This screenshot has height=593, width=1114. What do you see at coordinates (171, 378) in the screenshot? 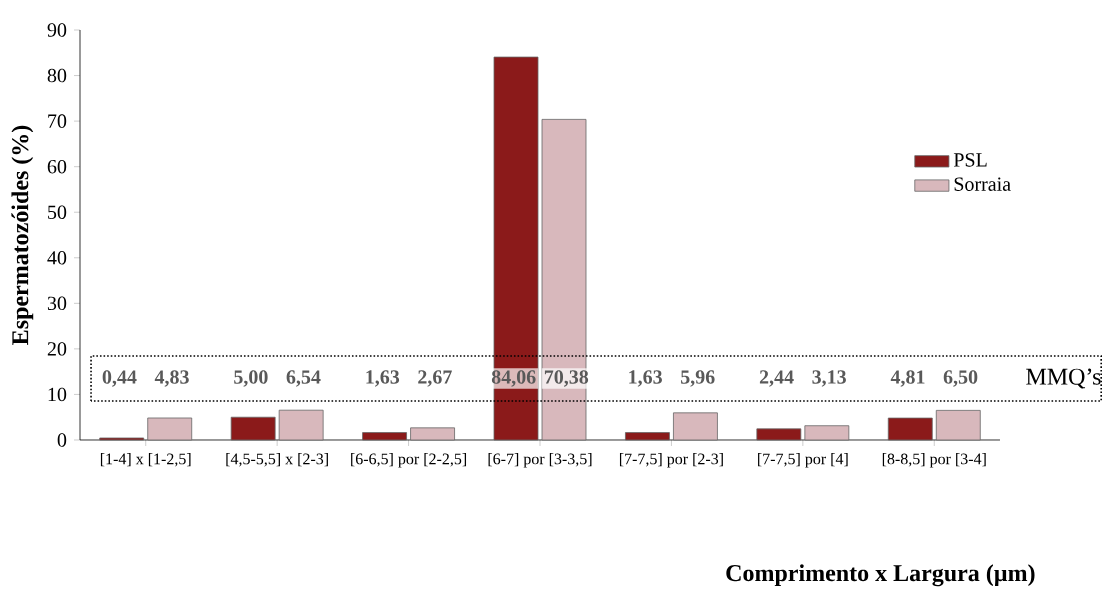
I see `data-label: 4,83` at bounding box center [171, 378].